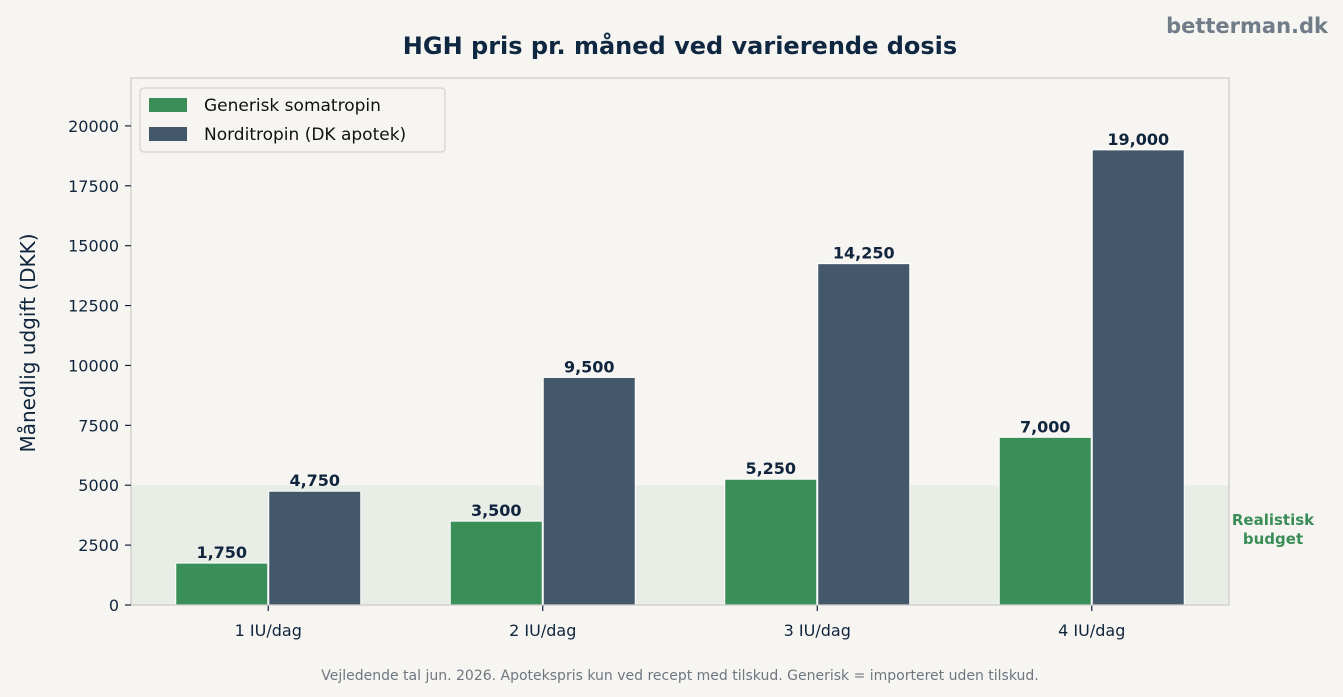 The height and width of the screenshot is (697, 1343). Describe the element at coordinates (98, 425) in the screenshot. I see `y-tick-label: 7500` at that location.